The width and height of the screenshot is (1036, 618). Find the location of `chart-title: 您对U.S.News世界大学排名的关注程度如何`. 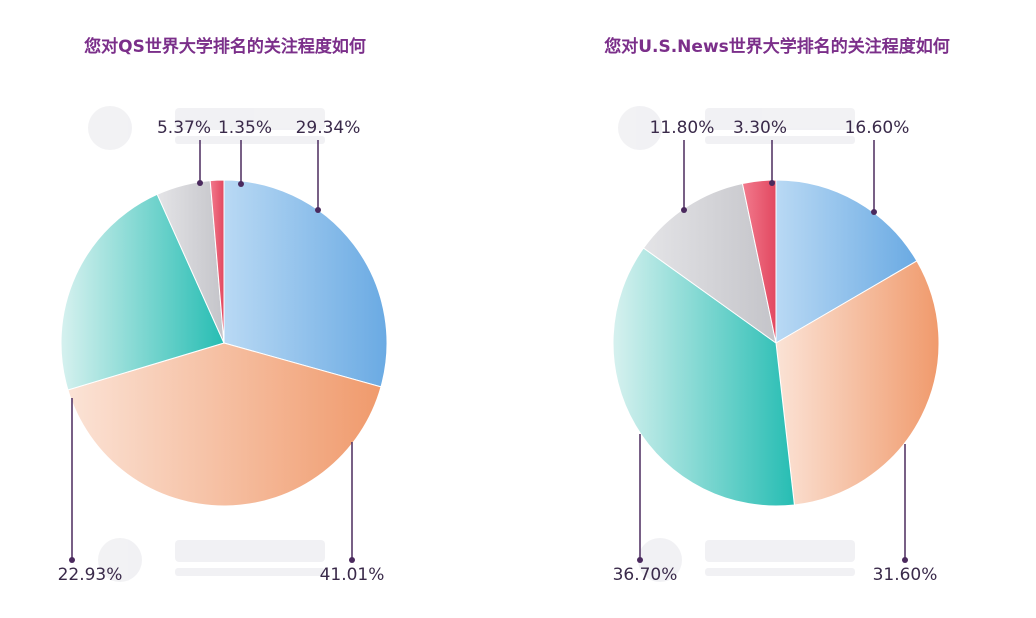

chart-title: 您对U.S.News世界大学排名的关注程度如何 is located at coordinates (777, 46).